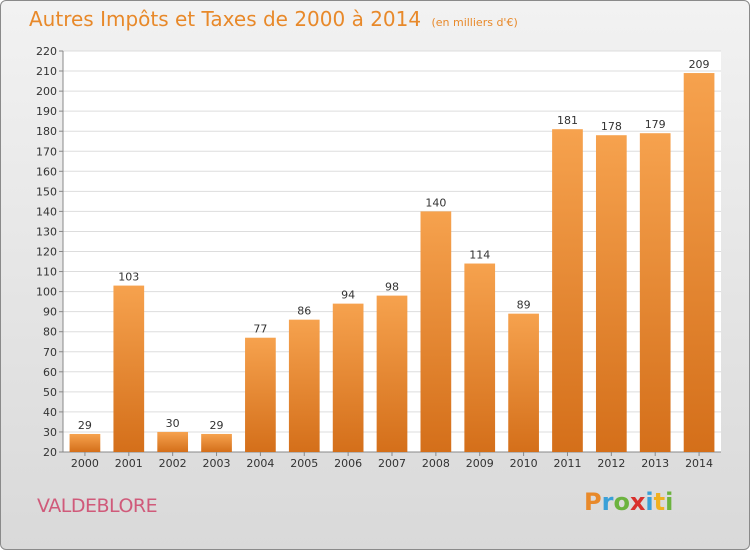 This screenshot has width=750, height=550. What do you see at coordinates (304, 311) in the screenshot?
I see `bar-value-label: 86` at bounding box center [304, 311].